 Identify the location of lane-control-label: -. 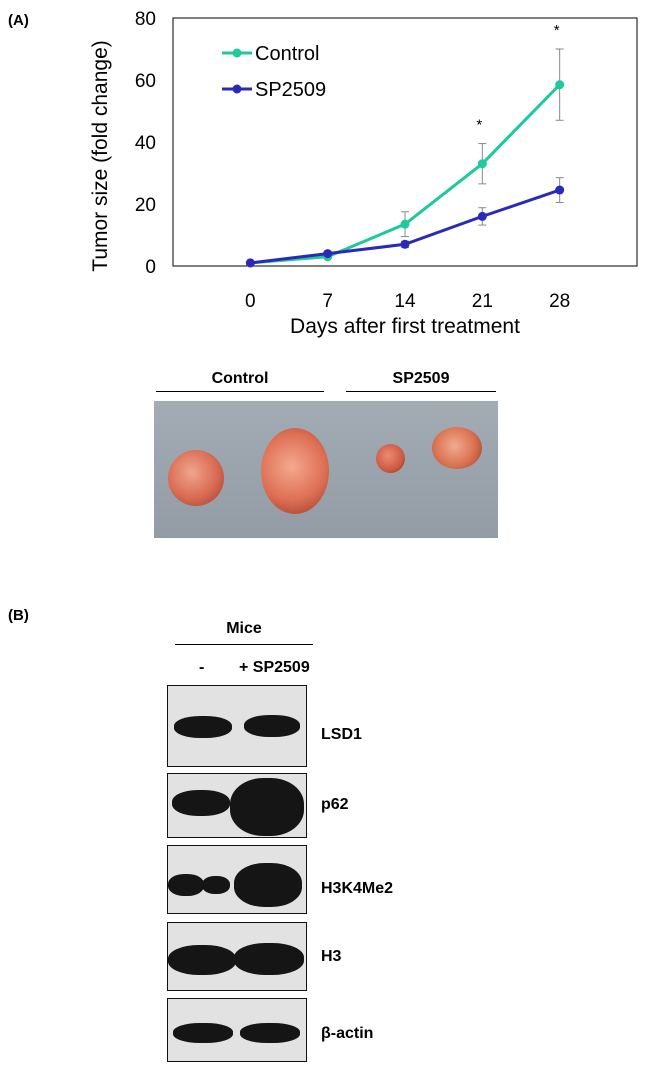
(202, 667).